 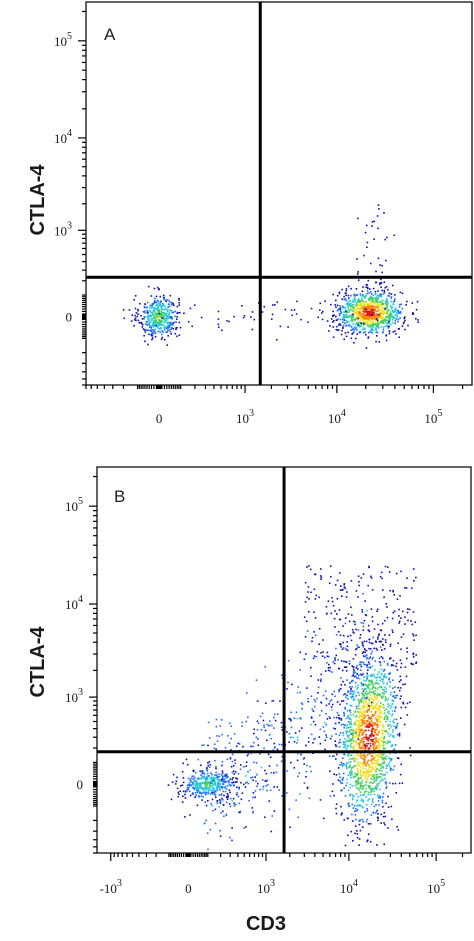 I want to click on x-tick-label: 104, so click(x=349, y=887).